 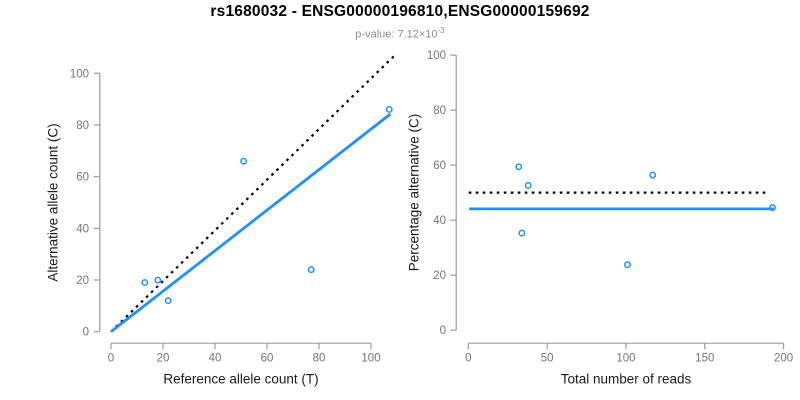 What do you see at coordinates (443, 331) in the screenshot?
I see `right-y-tick-label: 0` at bounding box center [443, 331].